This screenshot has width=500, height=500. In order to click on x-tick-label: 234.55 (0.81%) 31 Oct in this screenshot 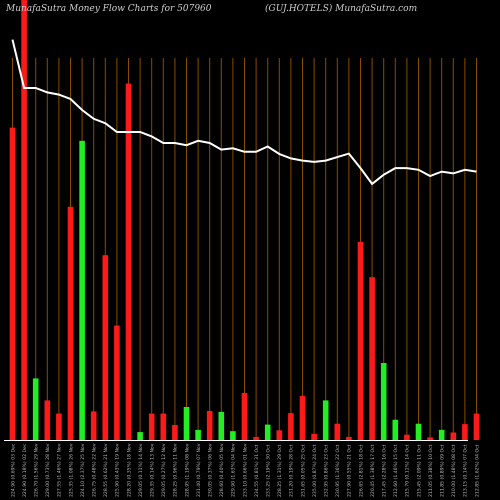, I will do `click(257, 470)`.